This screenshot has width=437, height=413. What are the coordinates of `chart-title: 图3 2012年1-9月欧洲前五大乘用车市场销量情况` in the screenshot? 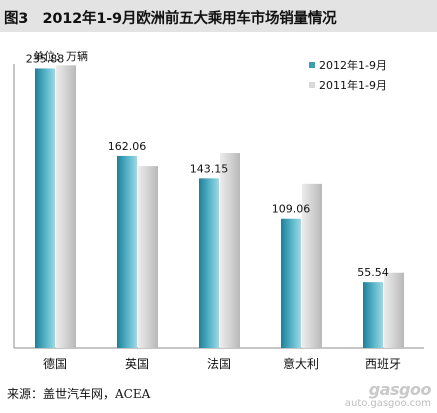 It's located at (170, 19).